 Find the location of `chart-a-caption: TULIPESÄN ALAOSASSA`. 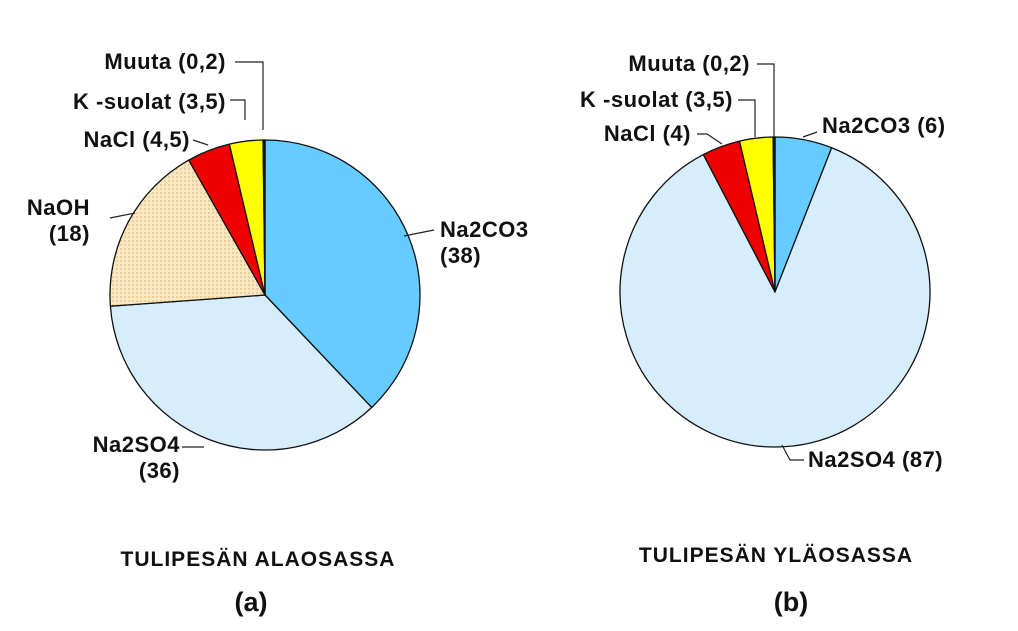

chart-a-caption: TULIPESÄN ALAOSASSA is located at coordinates (258, 559).